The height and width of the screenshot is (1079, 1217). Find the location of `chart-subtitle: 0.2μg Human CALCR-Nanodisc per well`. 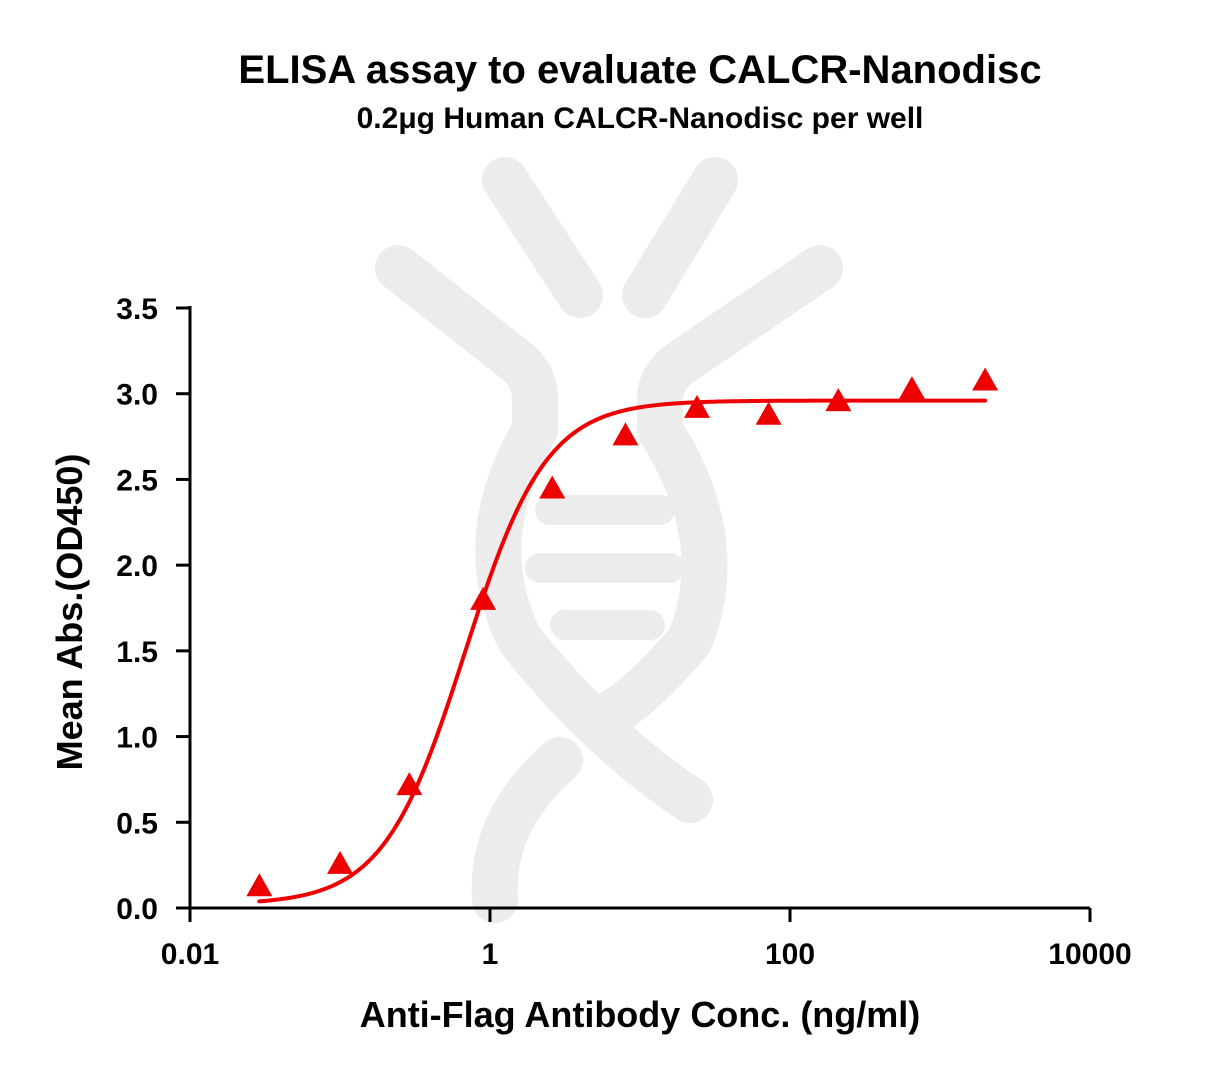

chart-subtitle: 0.2μg Human CALCR-Nanodisc per well is located at coordinates (640, 118).